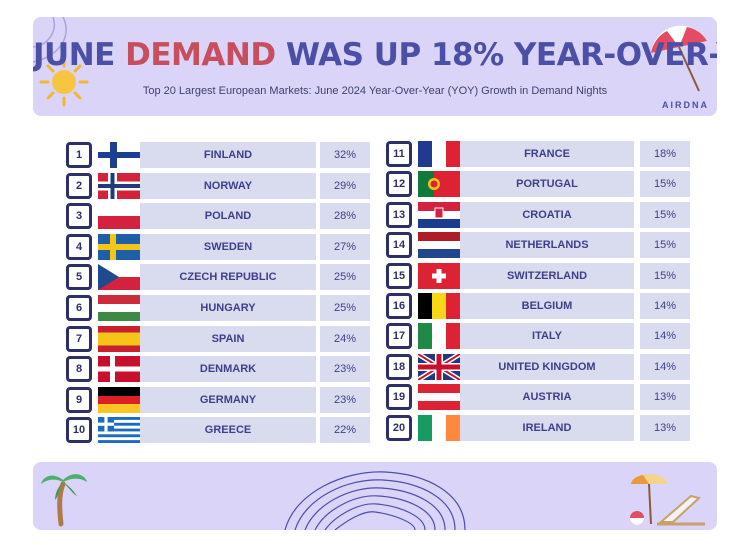  I want to click on growth-value: 24%, so click(345, 338).